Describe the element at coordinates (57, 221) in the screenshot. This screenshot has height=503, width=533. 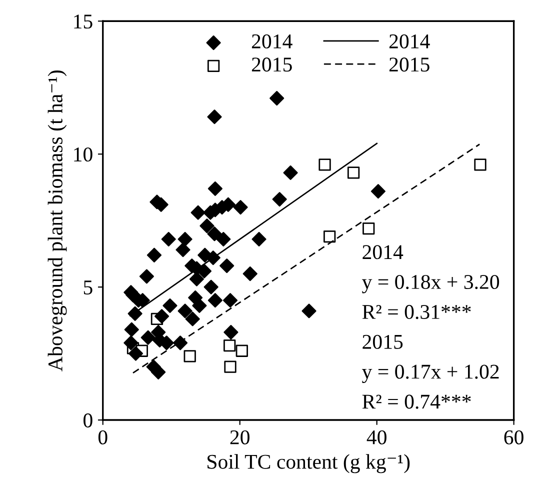
I see `y-axis-title: Aboveground plant biomass (t ha⁻¹)` at that location.